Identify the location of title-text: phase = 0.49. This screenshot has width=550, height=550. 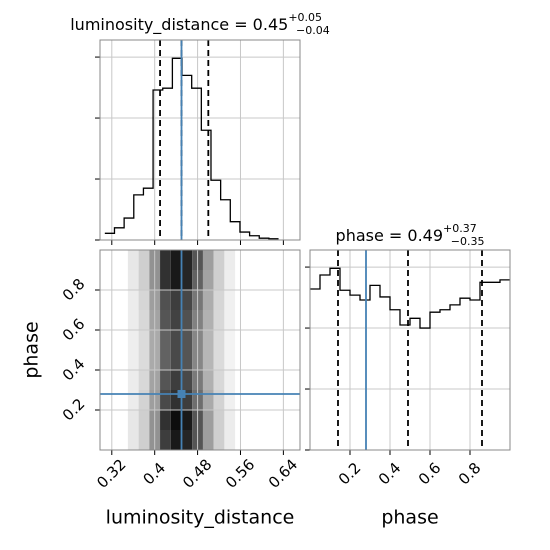
(389, 235).